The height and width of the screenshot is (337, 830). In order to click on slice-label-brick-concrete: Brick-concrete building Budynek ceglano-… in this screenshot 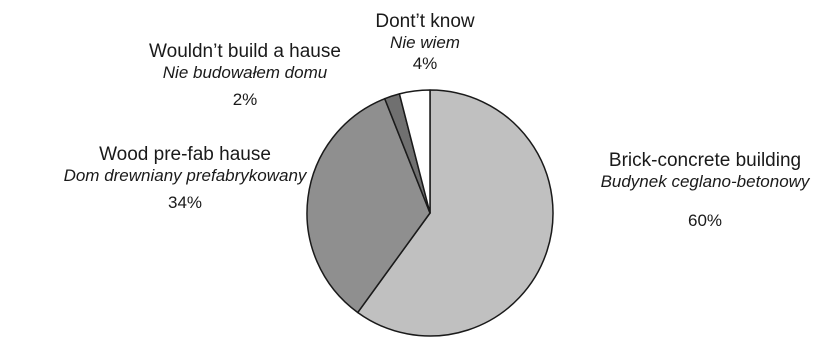, I will do `click(700, 190)`.